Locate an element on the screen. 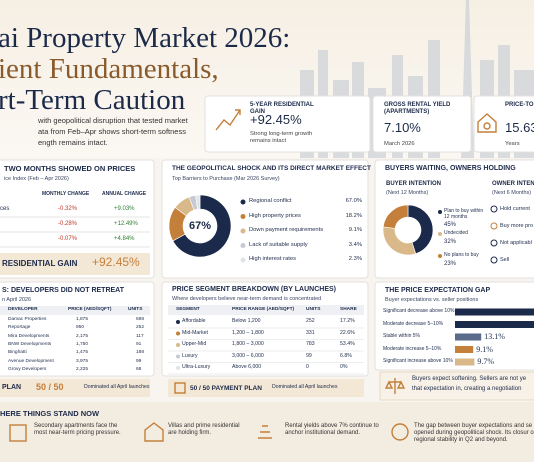  table-cell: Below 1,200 is located at coordinates (246, 321).